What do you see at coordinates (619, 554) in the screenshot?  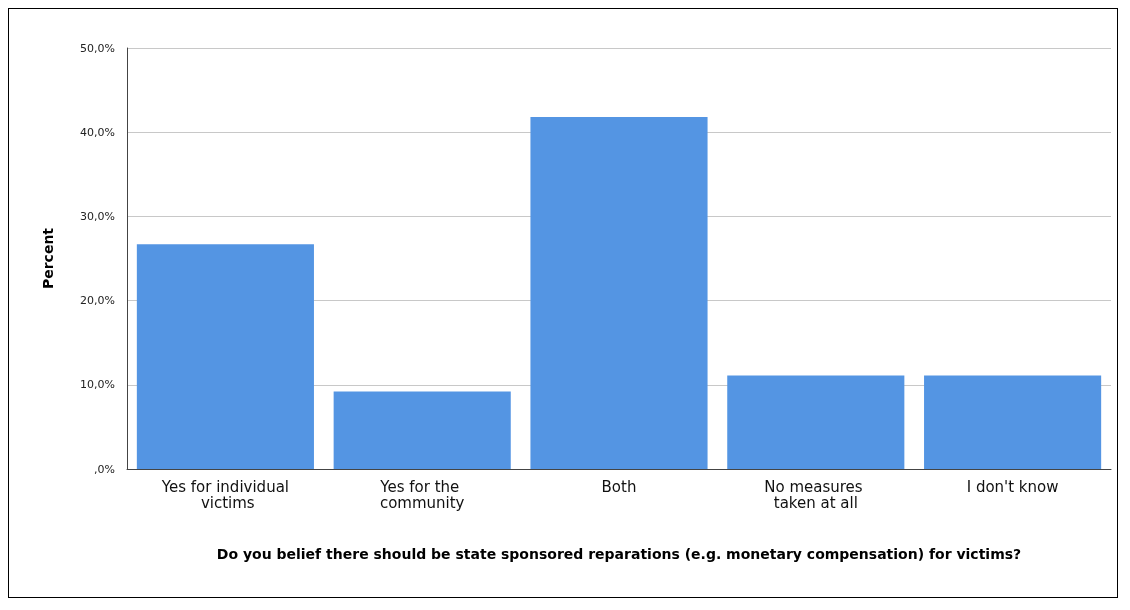 I see `x-axis-title: Do you belief there should be state sponsored reparations (e.g. monetary compensation) for victims?` at bounding box center [619, 554].